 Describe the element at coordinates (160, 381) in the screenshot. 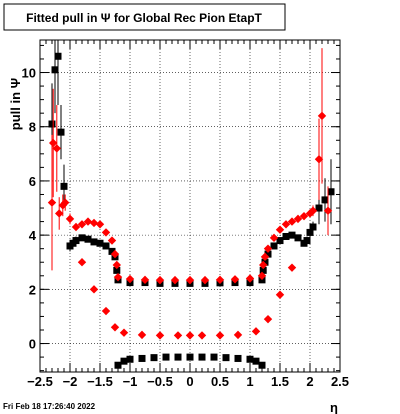

I see `x-tick-label: −0.5` at that location.